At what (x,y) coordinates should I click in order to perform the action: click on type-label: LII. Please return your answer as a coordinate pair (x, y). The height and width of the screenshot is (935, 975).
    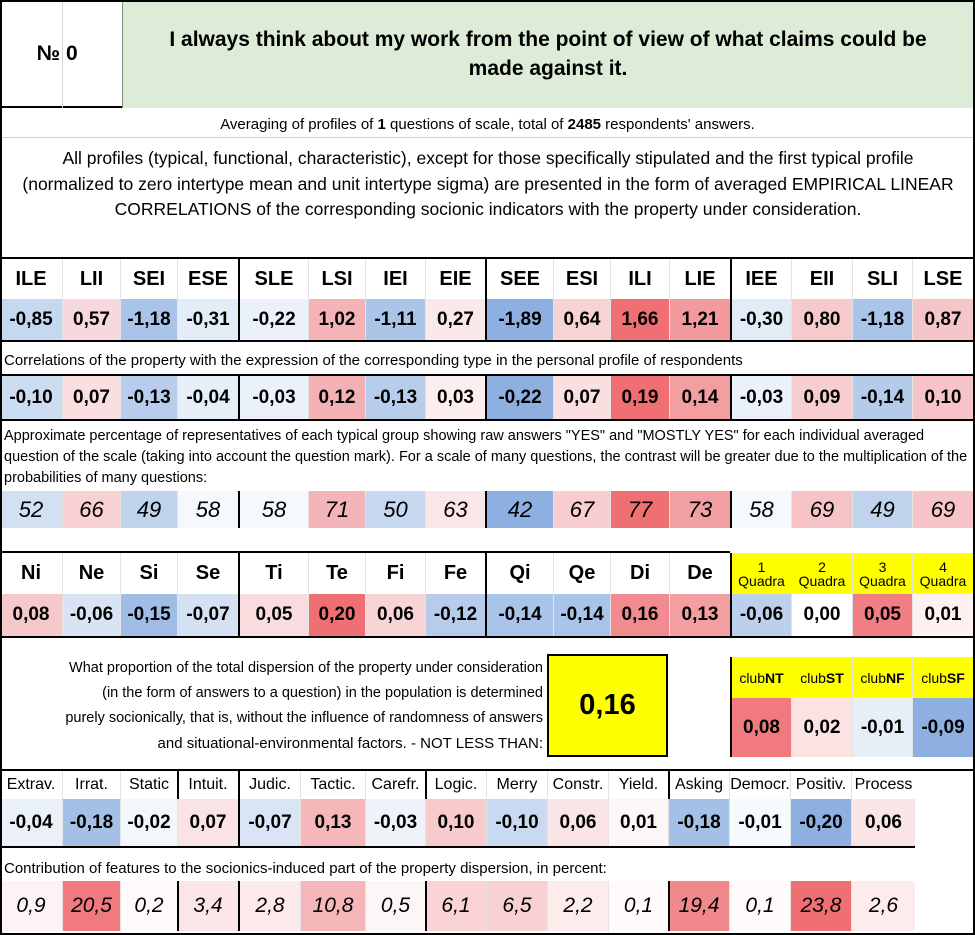
    Looking at the image, I should click on (91, 279).